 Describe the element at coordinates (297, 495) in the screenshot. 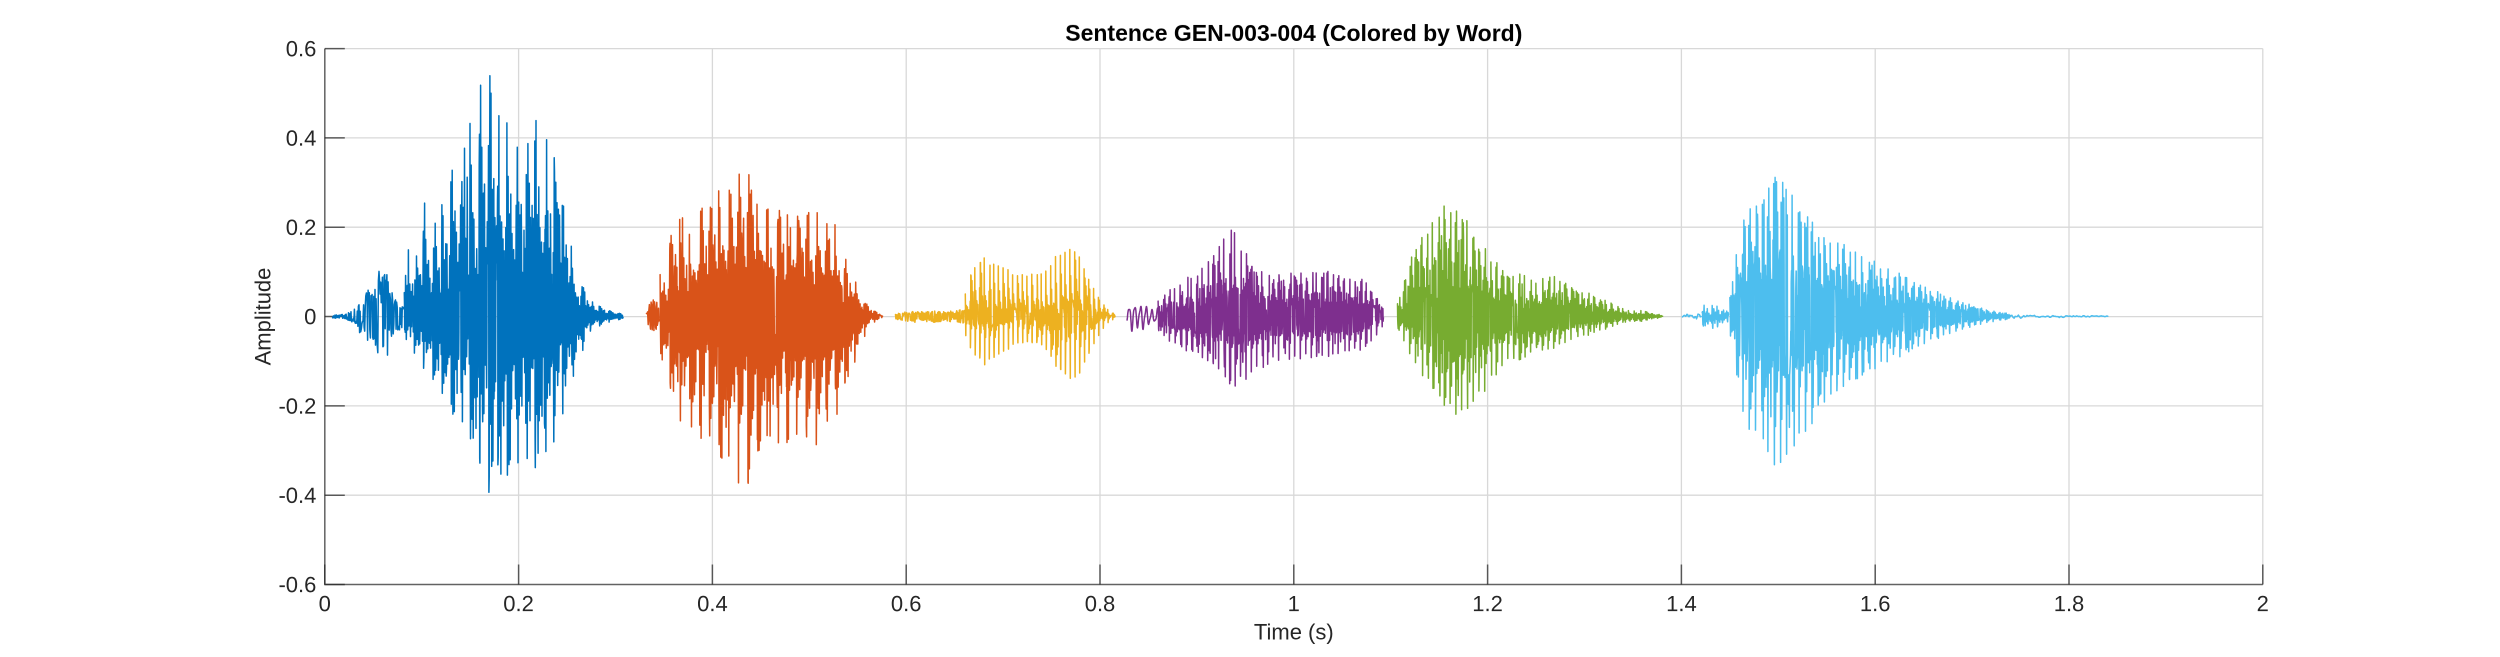

I see `svg-text: -0.4` at that location.